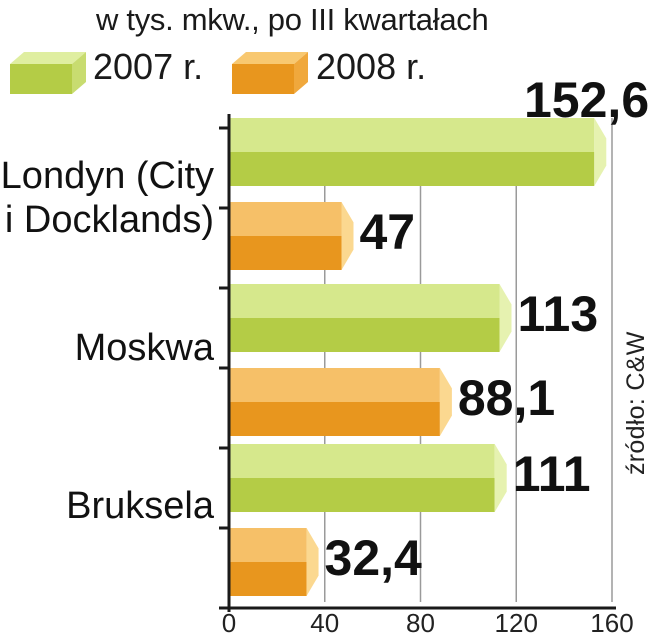 This screenshot has height=640, width=667. I want to click on legend-2007-icon, so click(48, 73).